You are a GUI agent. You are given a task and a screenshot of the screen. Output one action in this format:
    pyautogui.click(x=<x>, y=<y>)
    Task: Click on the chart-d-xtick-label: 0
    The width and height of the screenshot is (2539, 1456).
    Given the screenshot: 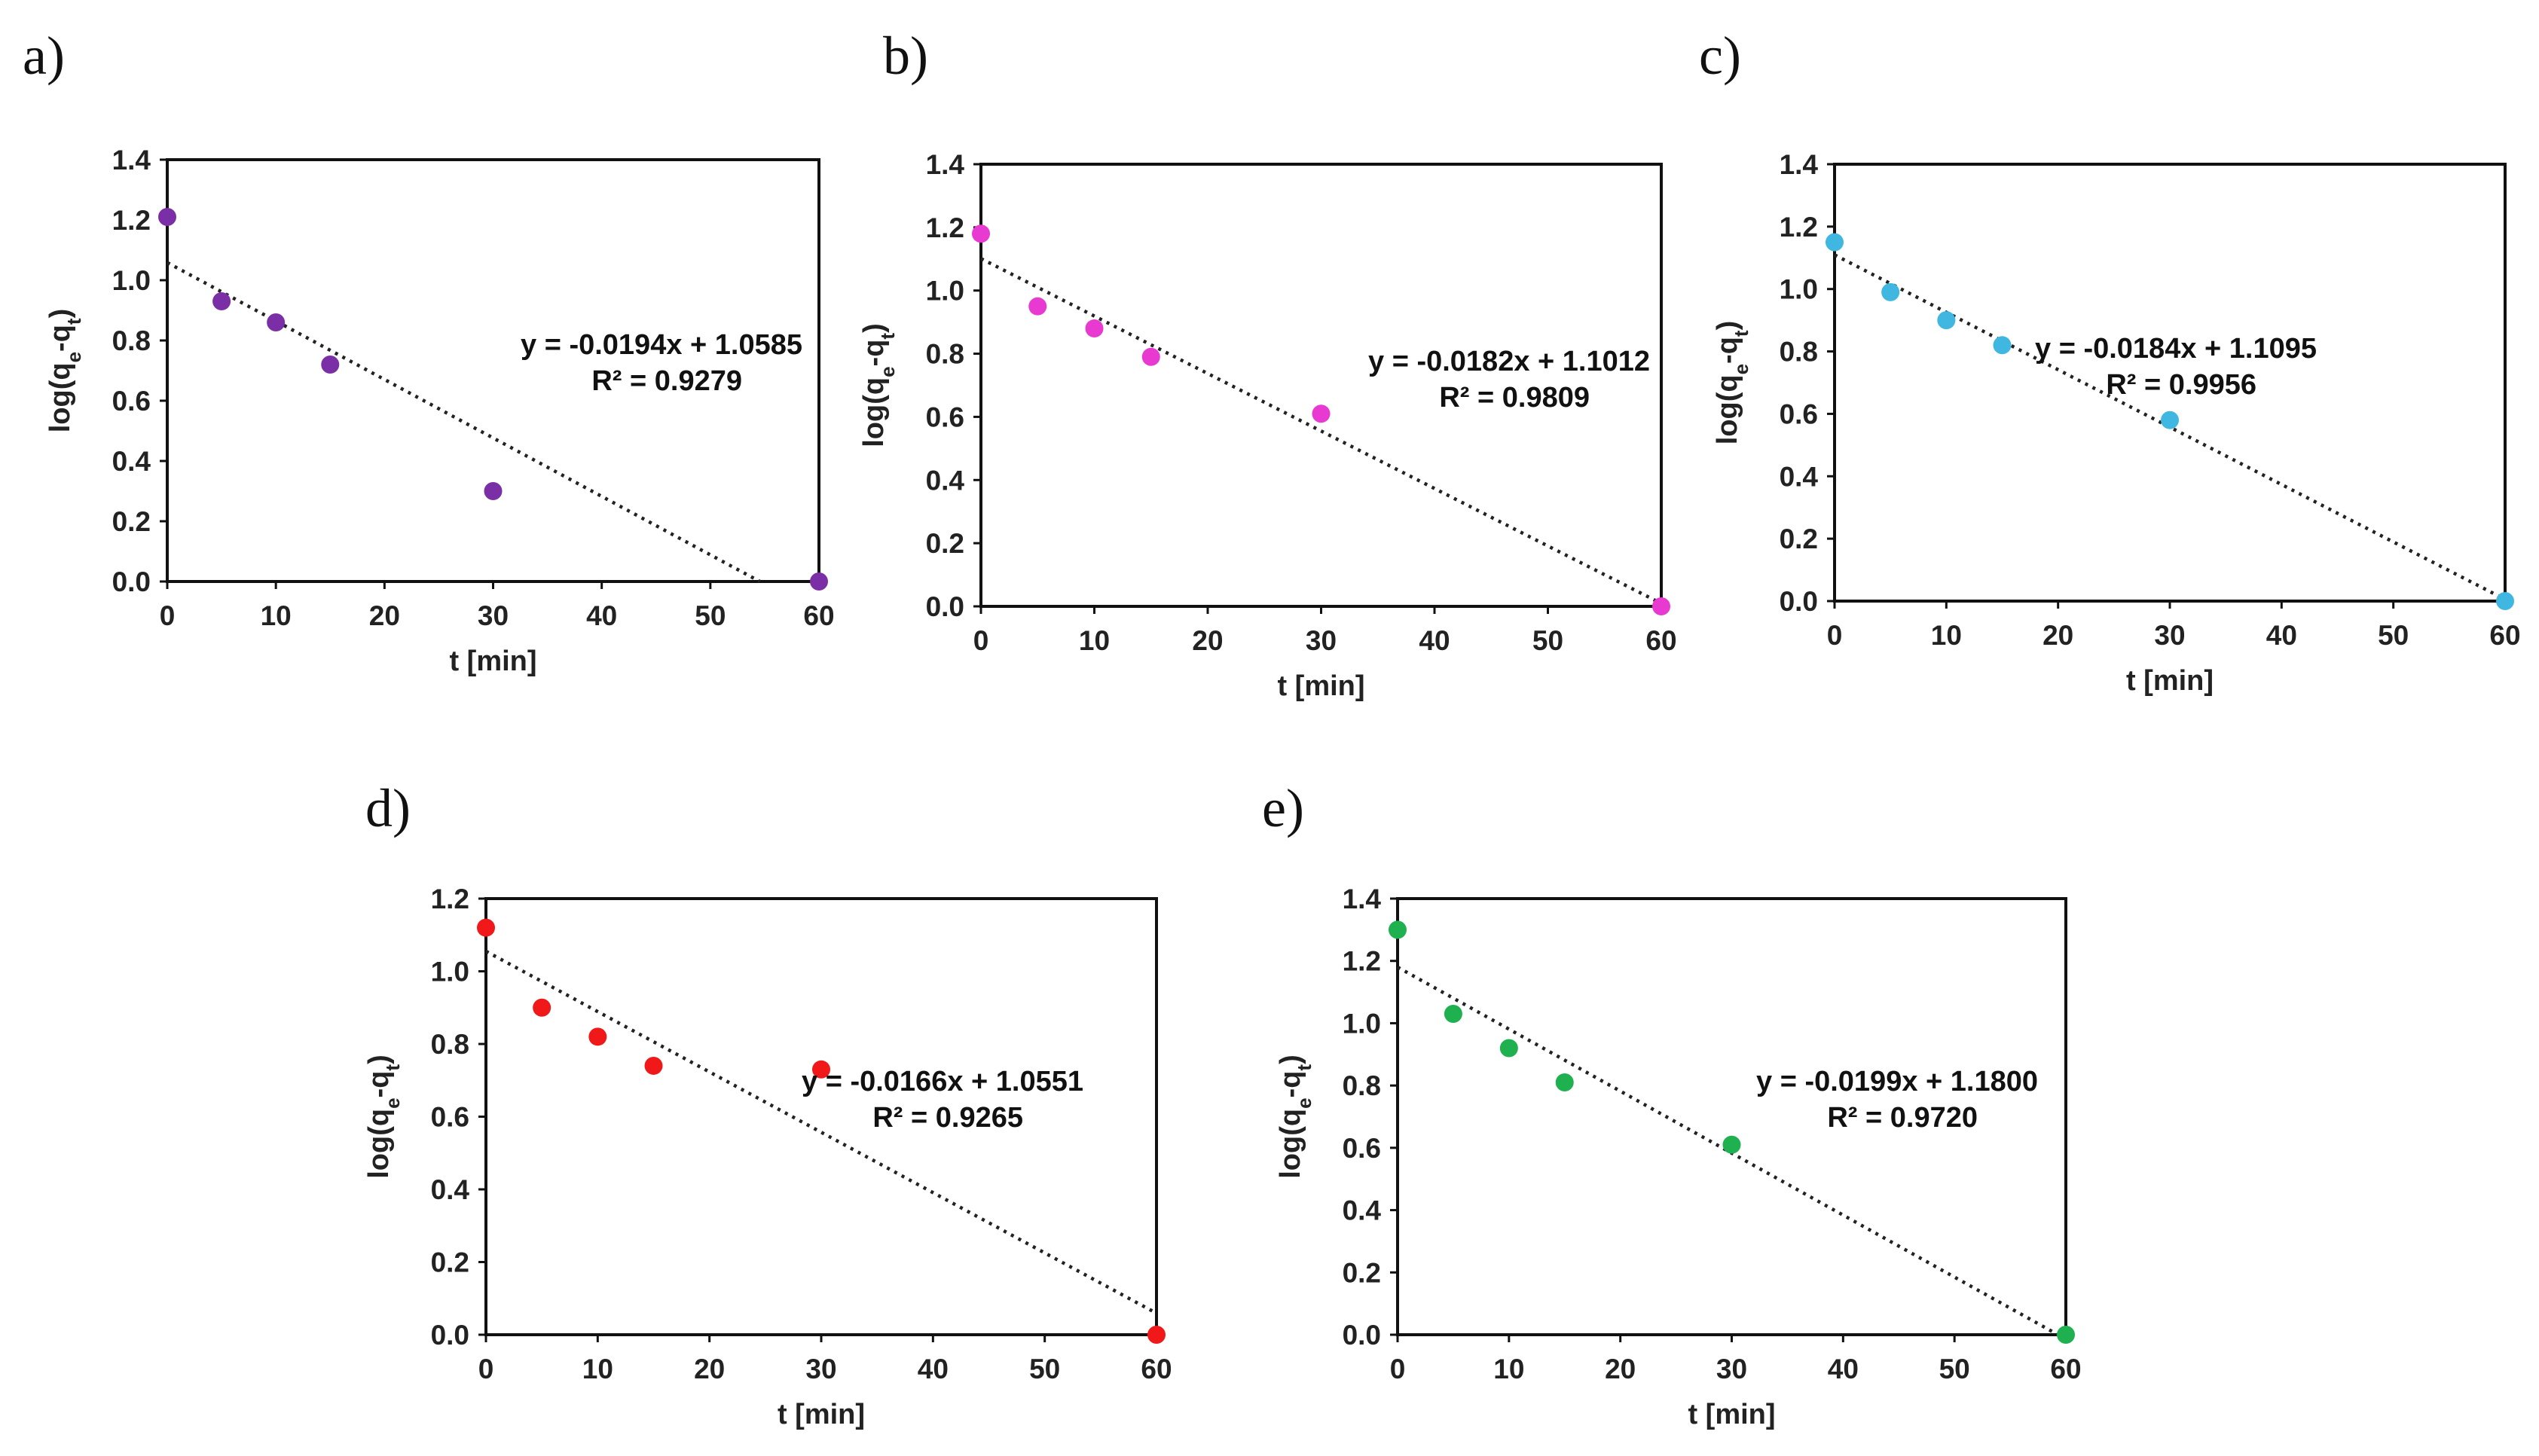 What is the action you would take?
    pyautogui.click(x=486, y=1369)
    